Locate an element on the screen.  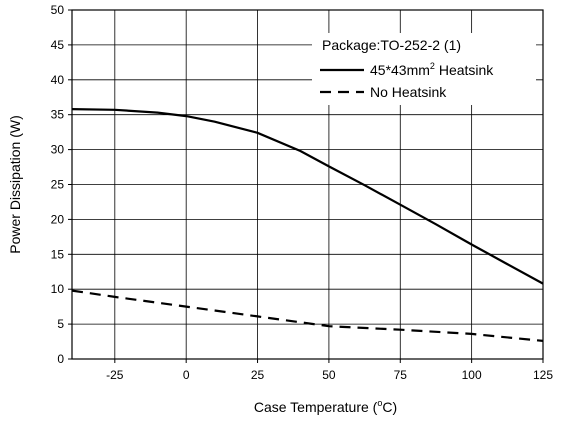
y-tick-label: 45 is located at coordinates (58, 45).